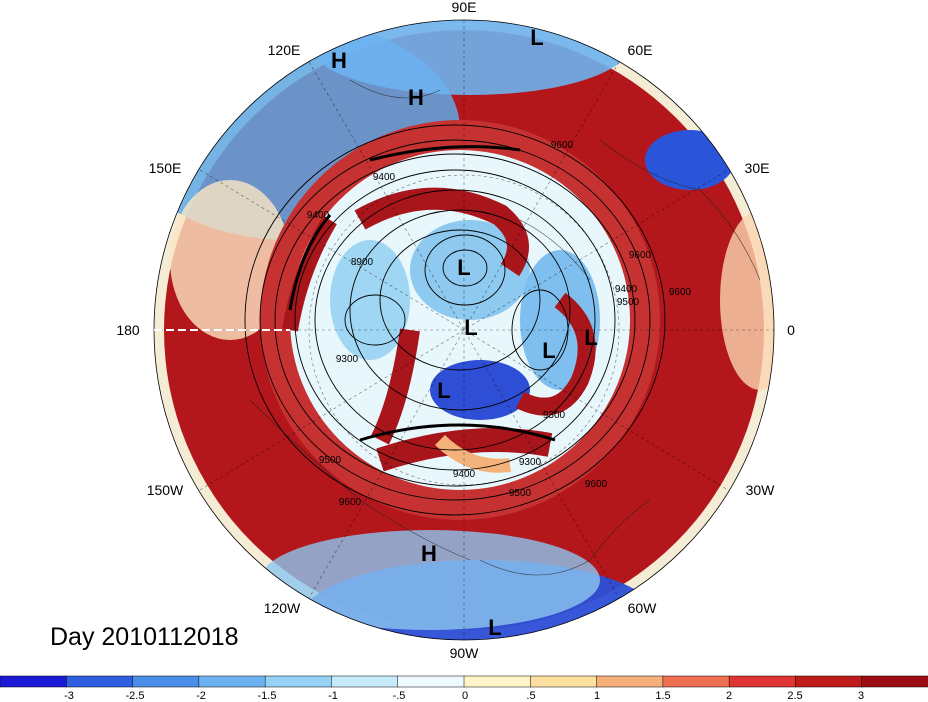  What do you see at coordinates (399, 696) in the screenshot?
I see `colorbar-tick: -.5` at bounding box center [399, 696].